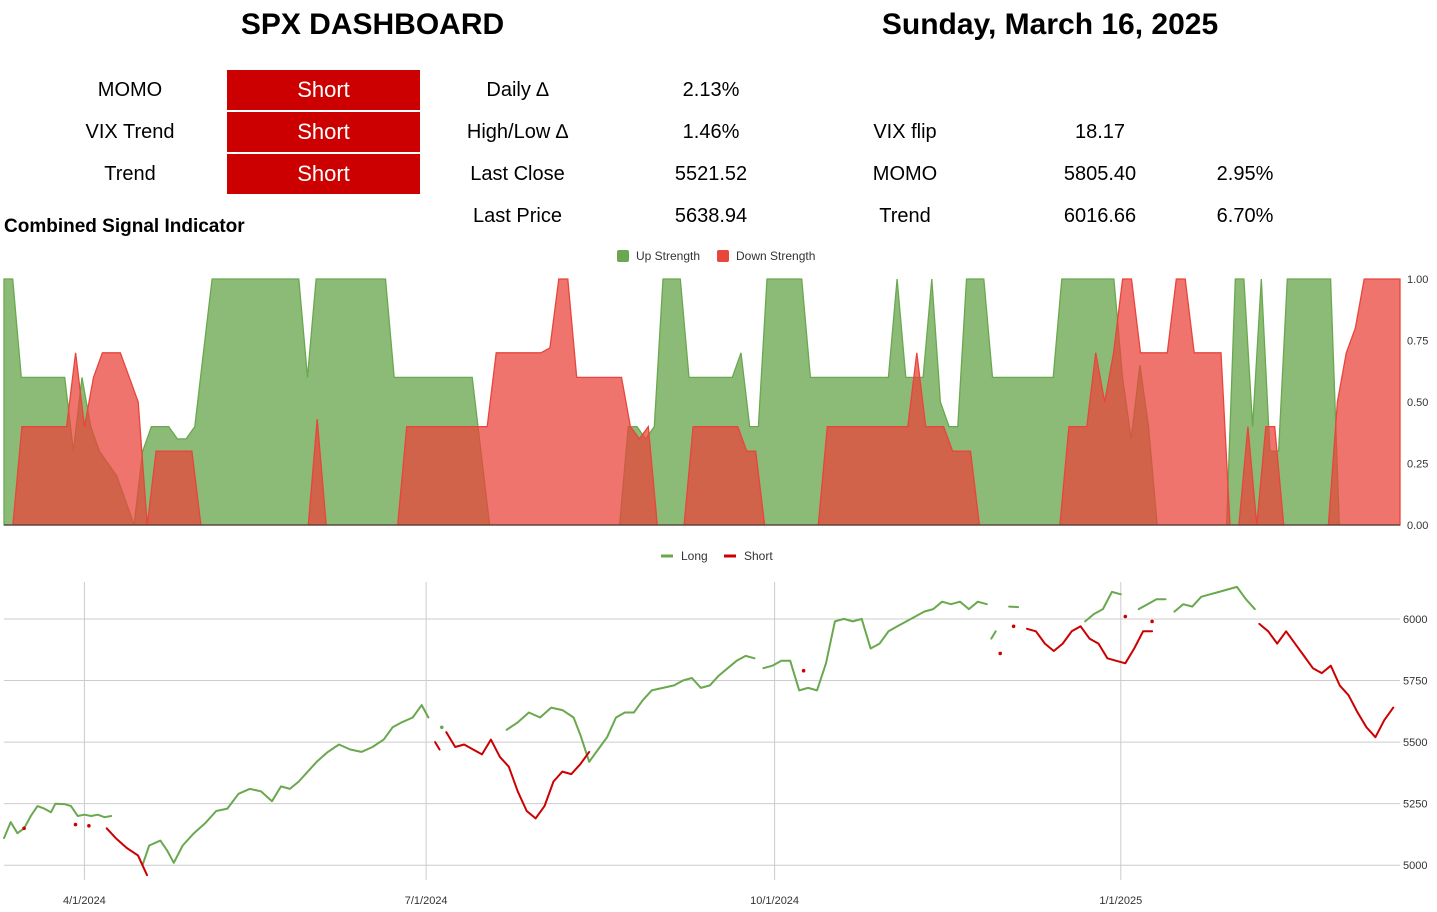  Describe the element at coordinates (1417, 342) in the screenshot. I see `signal-y-tick: 0.75` at that location.